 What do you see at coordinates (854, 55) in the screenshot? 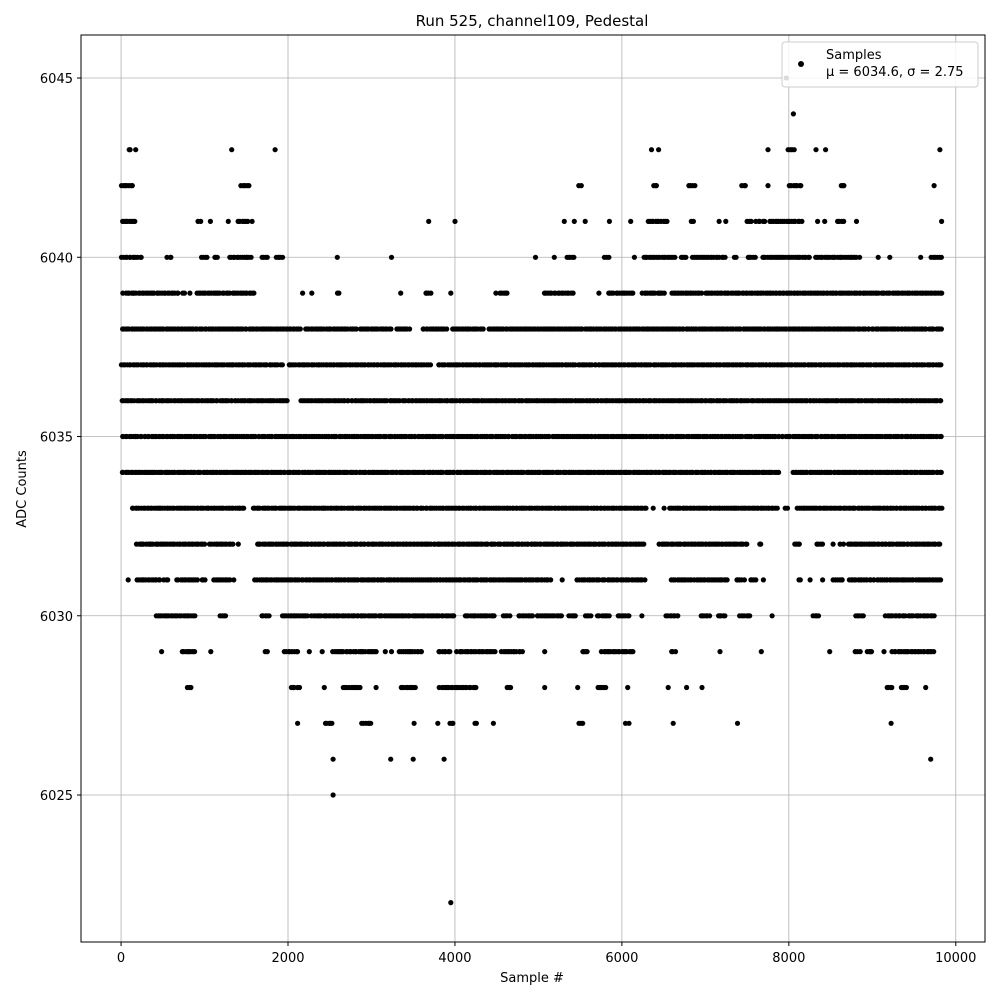
I see `legend-label: Samples` at bounding box center [854, 55].